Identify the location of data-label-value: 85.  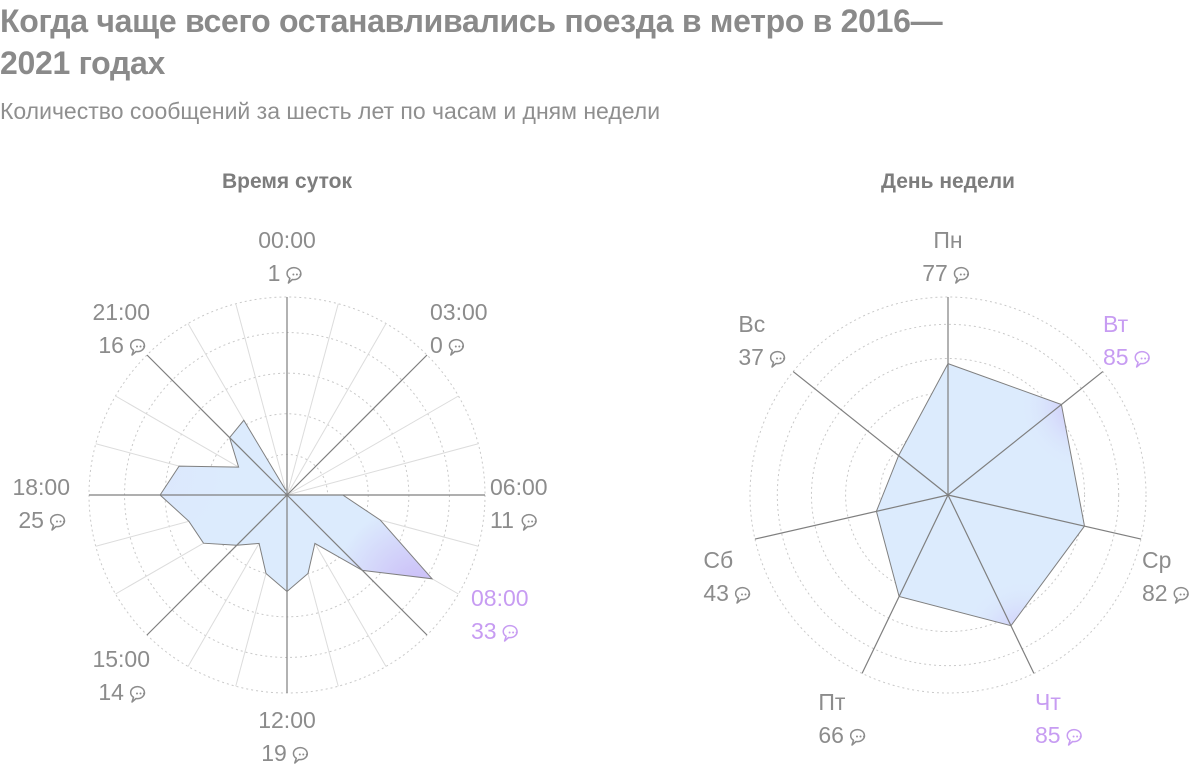
(1116, 357).